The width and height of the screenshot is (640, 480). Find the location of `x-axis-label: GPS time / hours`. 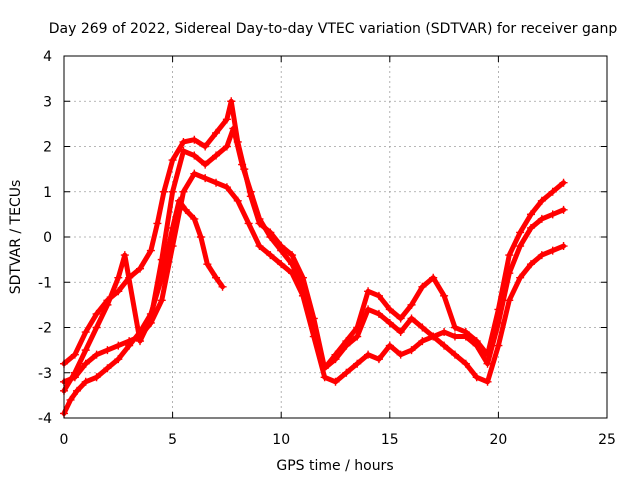

x-axis-label: GPS time / hours is located at coordinates (334, 466).